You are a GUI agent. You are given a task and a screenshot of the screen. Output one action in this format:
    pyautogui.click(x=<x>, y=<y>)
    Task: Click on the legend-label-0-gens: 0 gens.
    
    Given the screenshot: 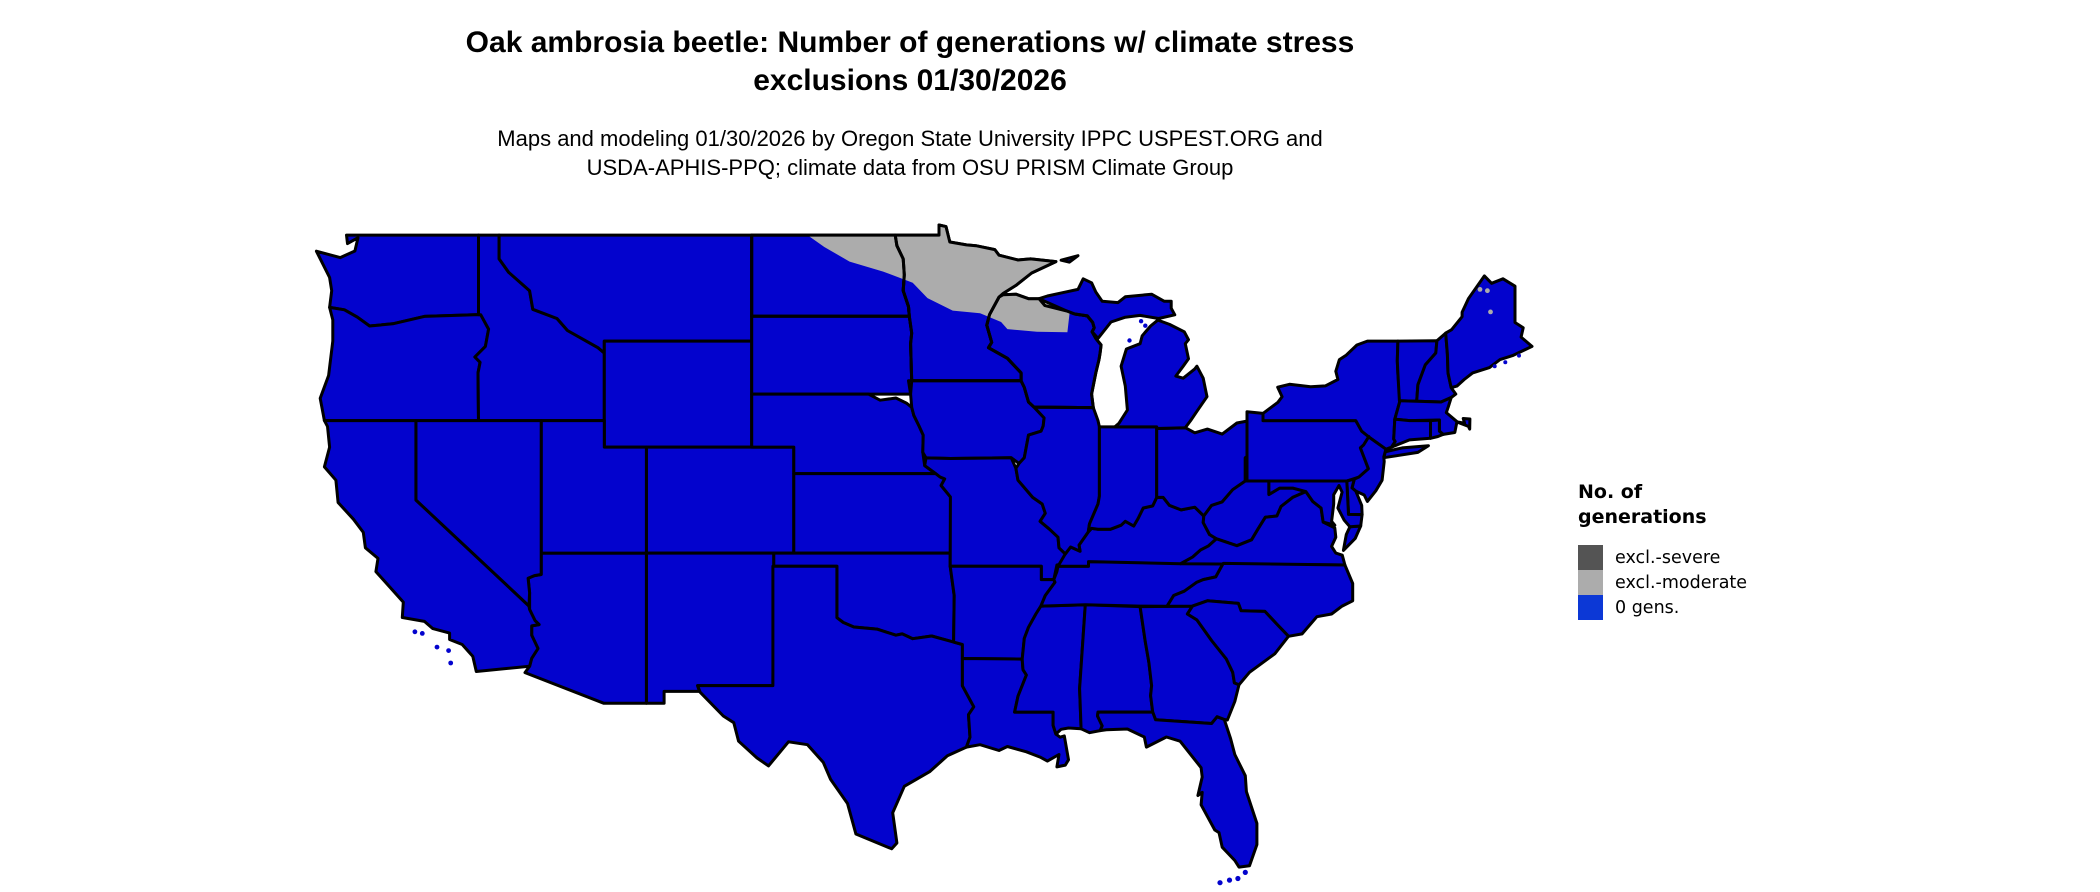 What is the action you would take?
    pyautogui.click(x=1647, y=607)
    